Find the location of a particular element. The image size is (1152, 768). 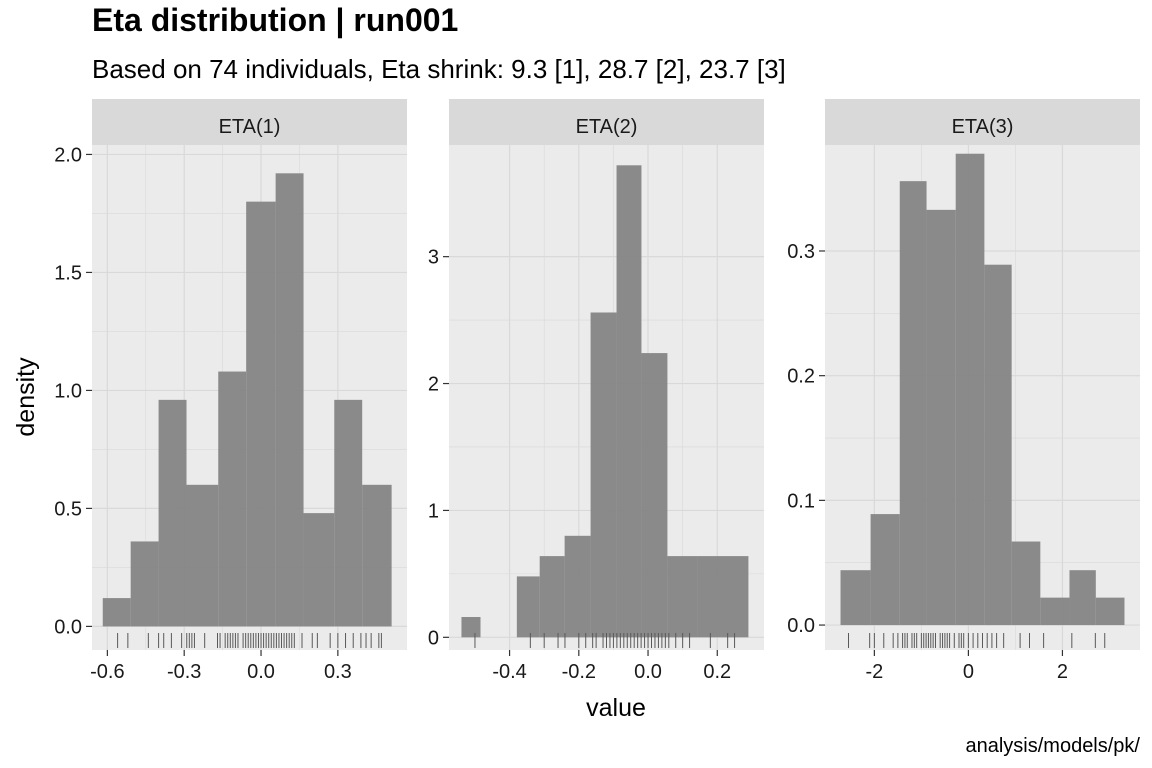

x-tick-label: 0.2 is located at coordinates (717, 672).